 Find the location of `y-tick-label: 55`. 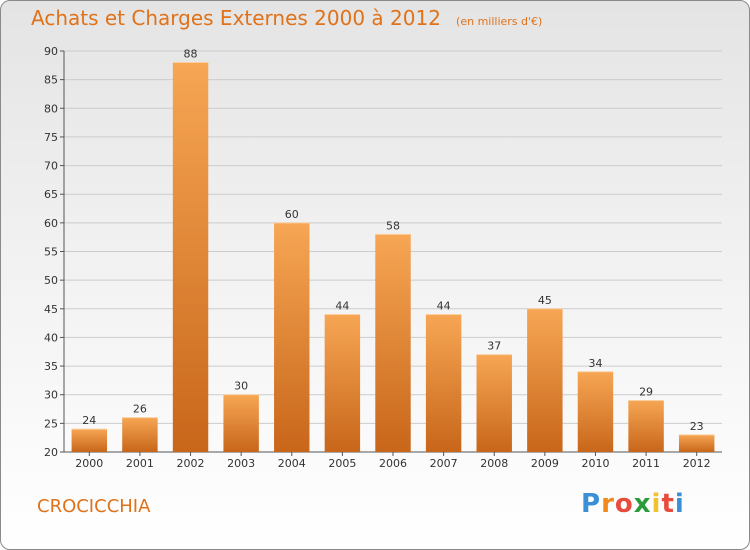

y-tick-label: 55 is located at coordinates (51, 252).